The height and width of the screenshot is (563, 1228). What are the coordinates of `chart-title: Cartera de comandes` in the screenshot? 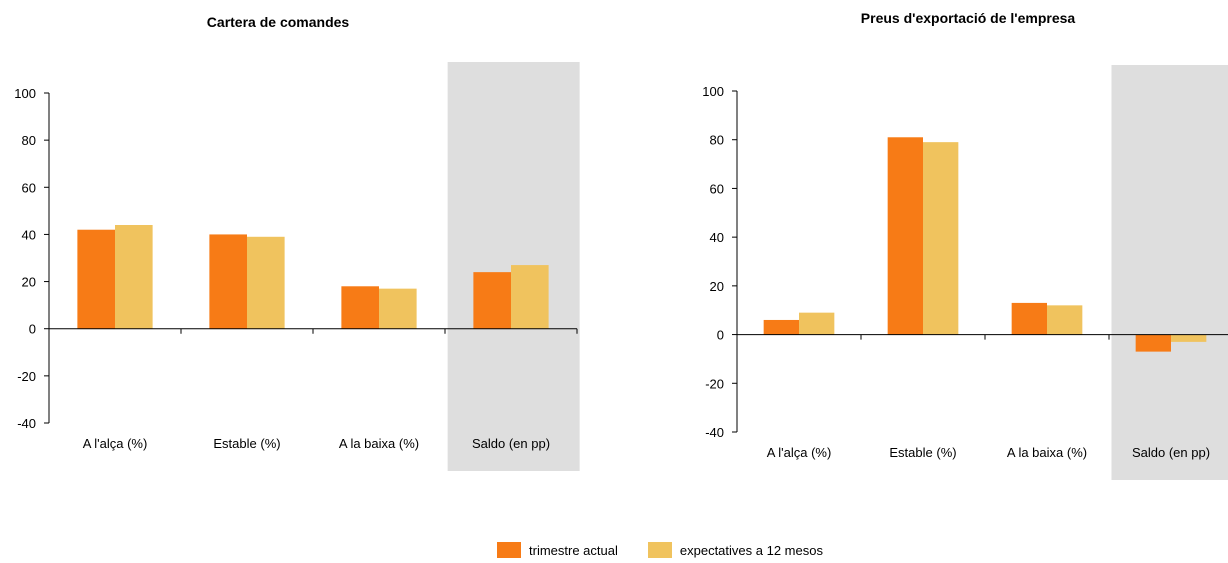 It's located at (278, 22).